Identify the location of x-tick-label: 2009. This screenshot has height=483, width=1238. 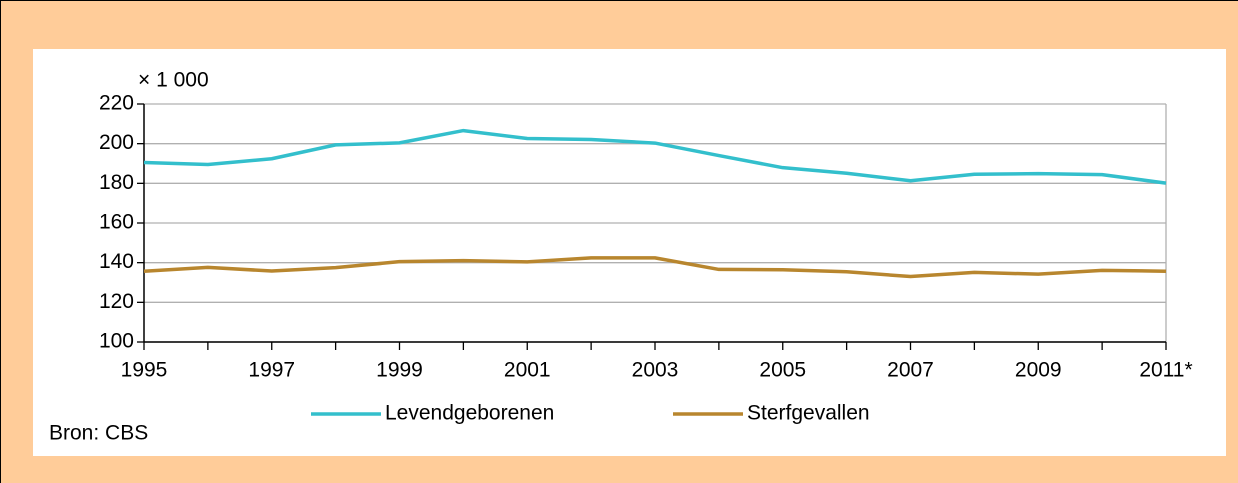
(1038, 370).